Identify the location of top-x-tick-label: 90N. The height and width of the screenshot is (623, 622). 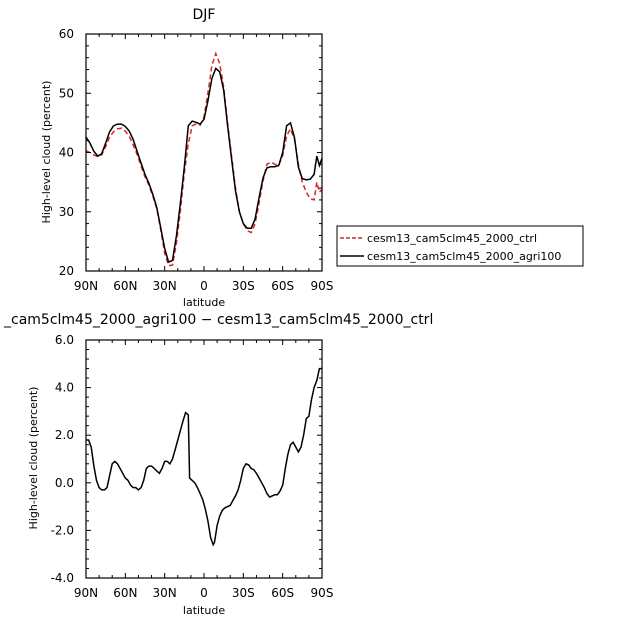
(86, 286).